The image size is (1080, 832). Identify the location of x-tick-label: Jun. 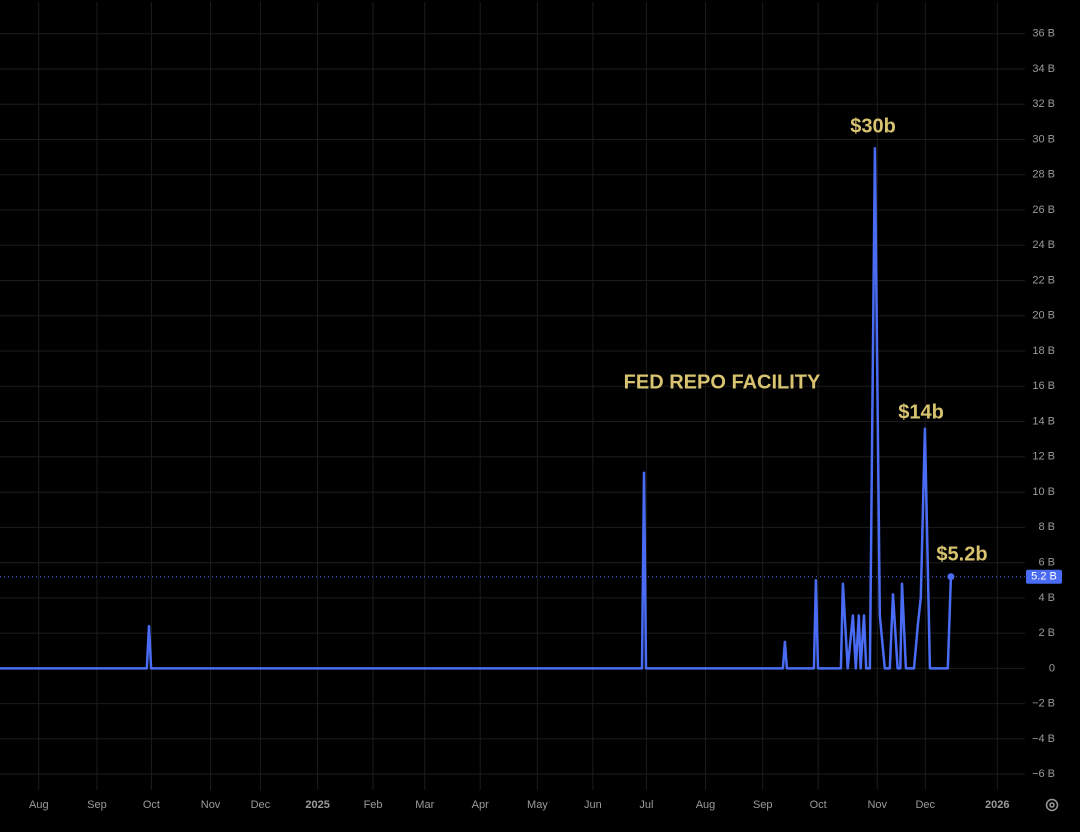
(593, 805).